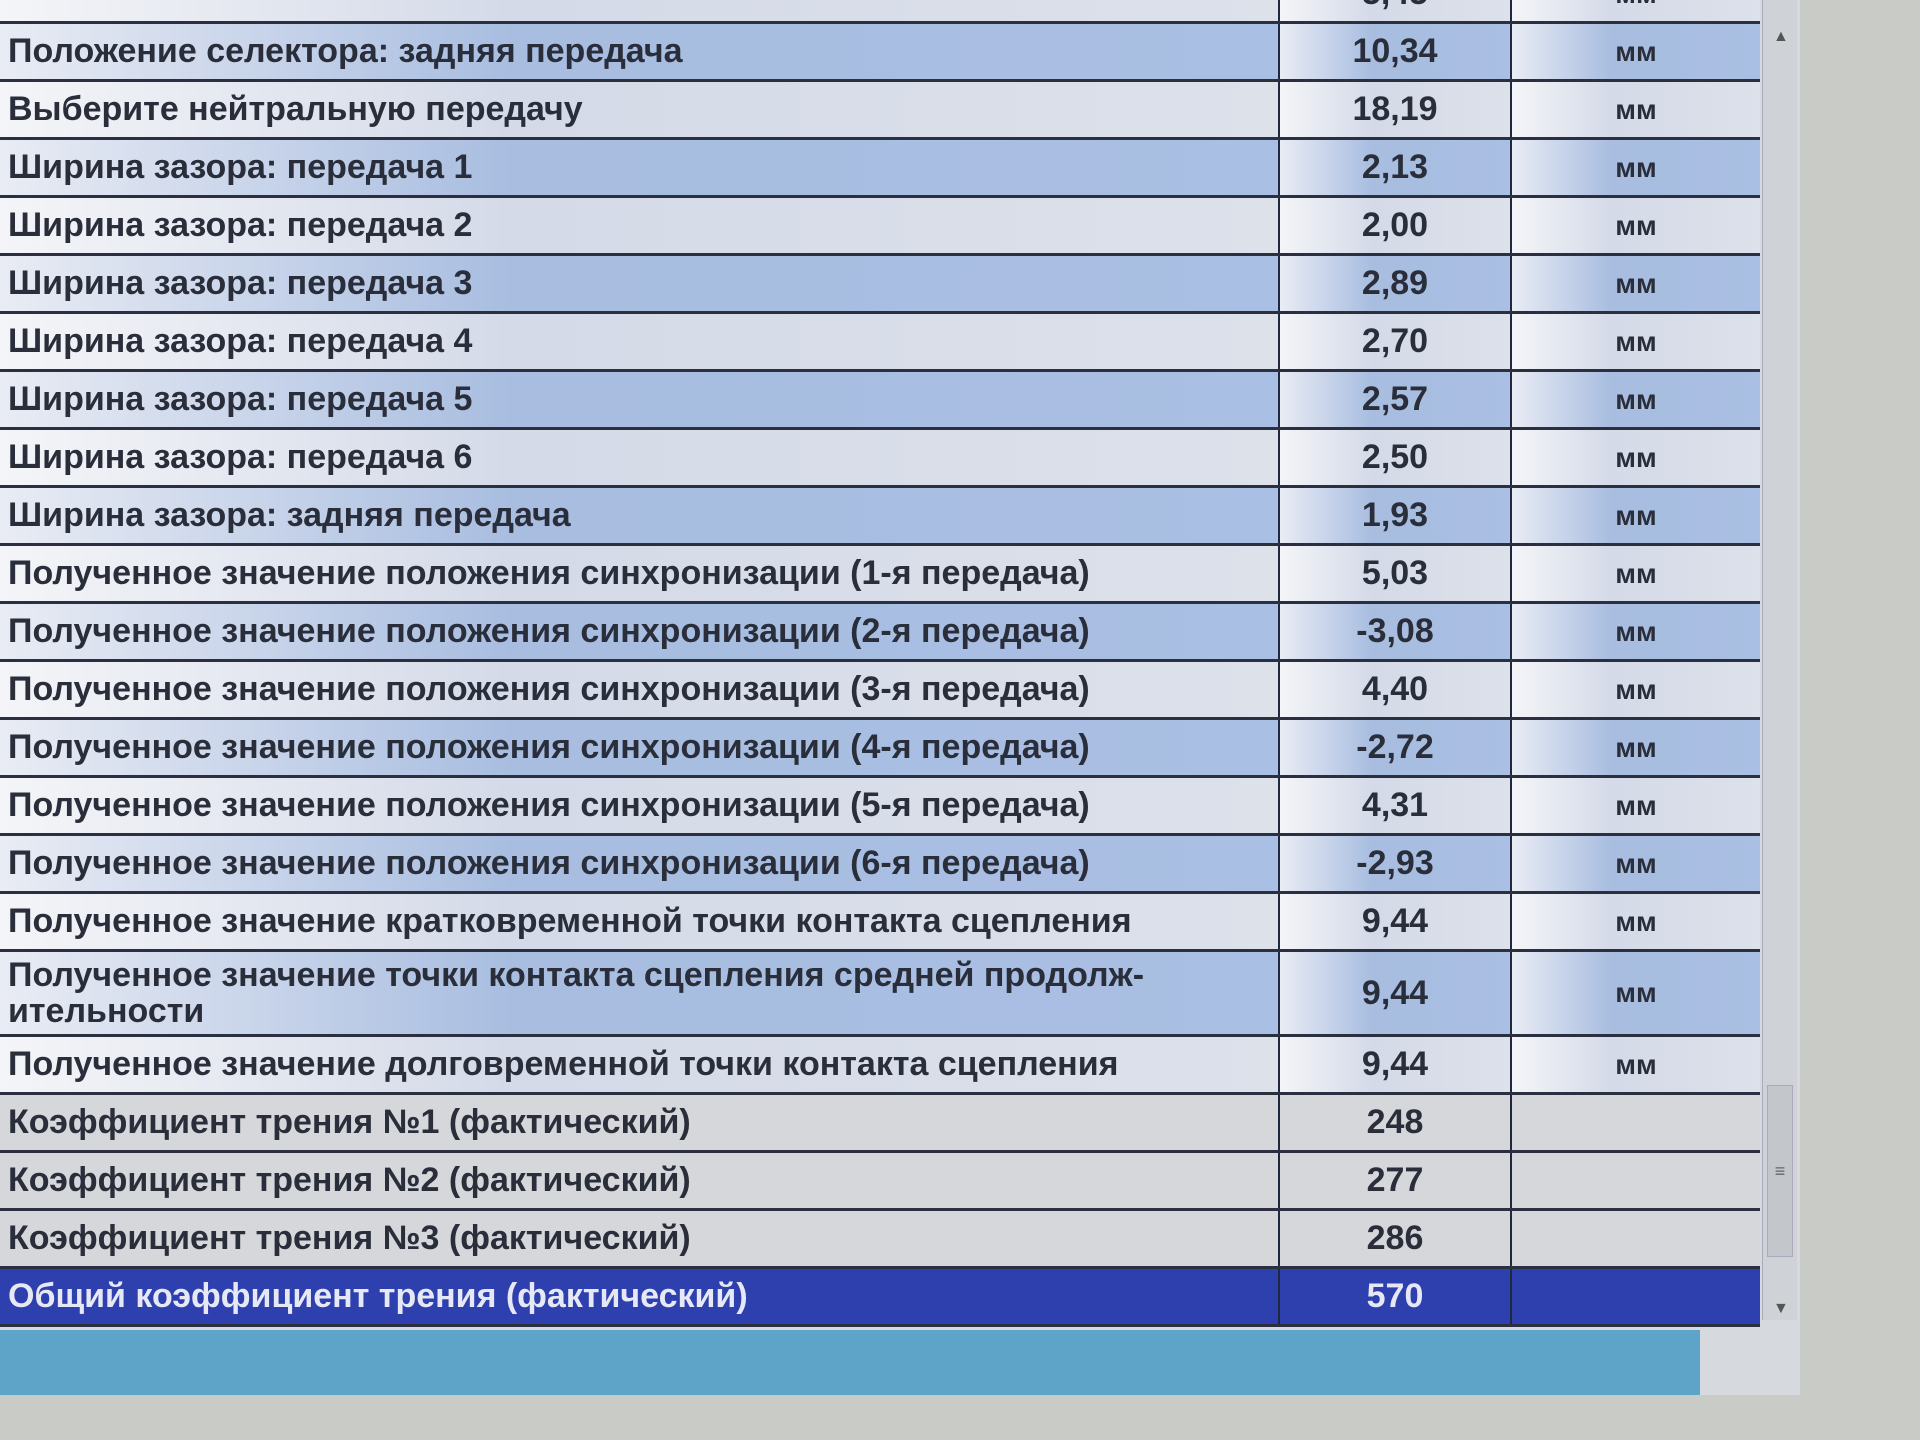 The image size is (1920, 1440). What do you see at coordinates (1394, 690) in the screenshot?
I see `param-value: 4,40` at bounding box center [1394, 690].